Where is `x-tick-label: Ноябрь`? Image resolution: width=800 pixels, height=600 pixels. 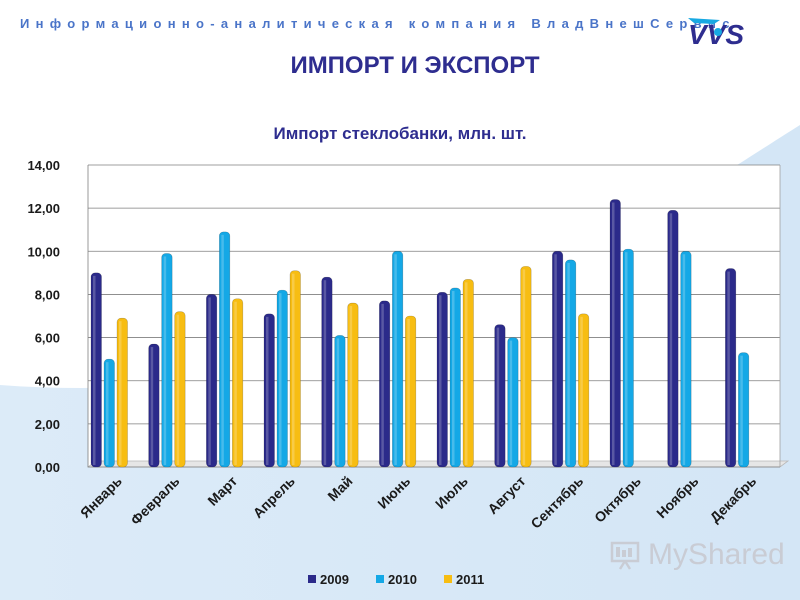
x-tick-label: Ноябрь is located at coordinates (677, 497).